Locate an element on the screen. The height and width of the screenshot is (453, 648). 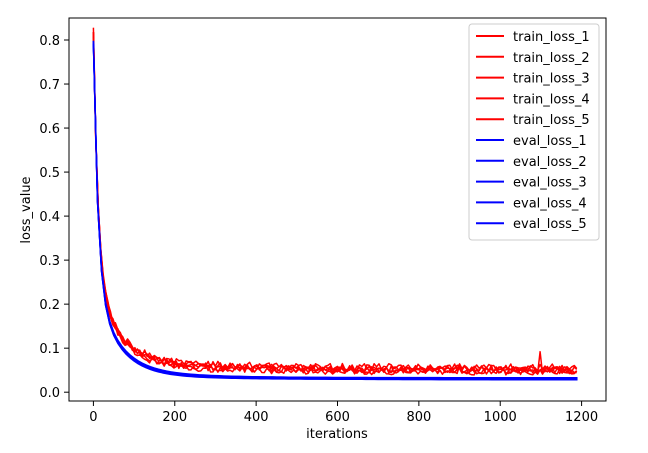
y-tick-label: 0.4 is located at coordinates (49, 217).